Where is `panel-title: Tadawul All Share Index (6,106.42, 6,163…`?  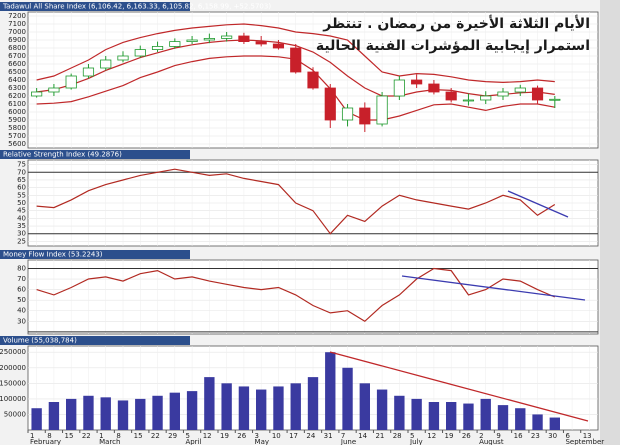
panel-title: Tadawul All Share Index (6,106.42, 6,163… is located at coordinates (136, 7).